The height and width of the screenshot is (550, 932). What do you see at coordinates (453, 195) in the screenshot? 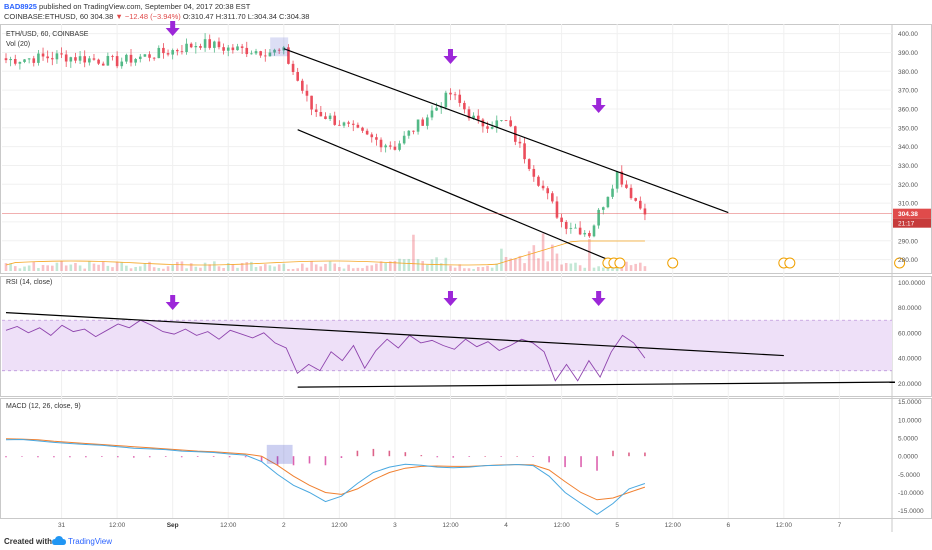
I see `price-trendline` at bounding box center [453, 195].